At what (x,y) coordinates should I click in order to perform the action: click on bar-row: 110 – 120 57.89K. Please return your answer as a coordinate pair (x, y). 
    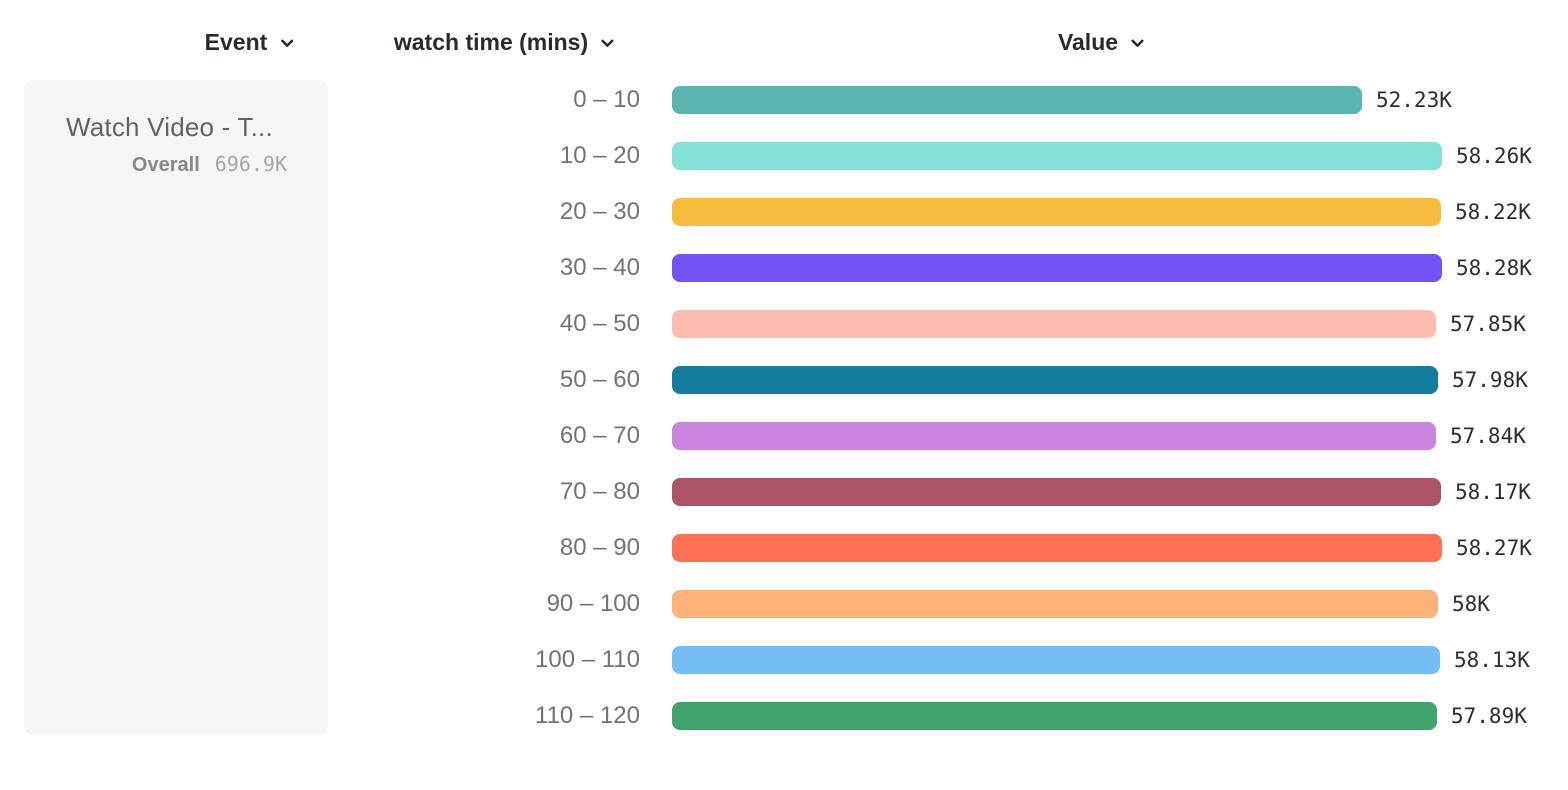
    Looking at the image, I should click on (784, 716).